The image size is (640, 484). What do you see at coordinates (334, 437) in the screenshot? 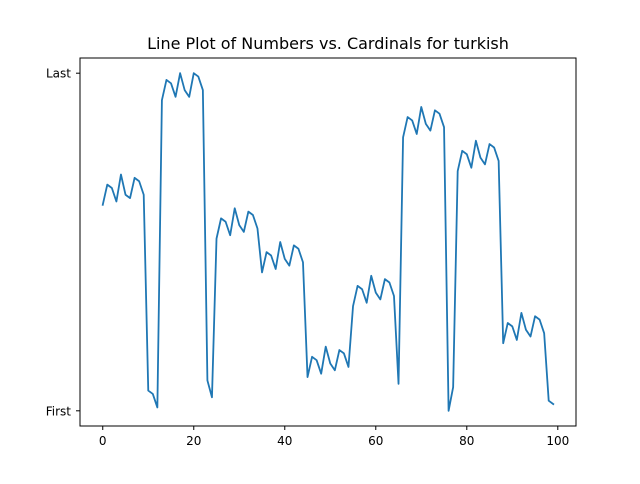
I see `x-axis: 0 20 40 60 80 100` at bounding box center [334, 437].